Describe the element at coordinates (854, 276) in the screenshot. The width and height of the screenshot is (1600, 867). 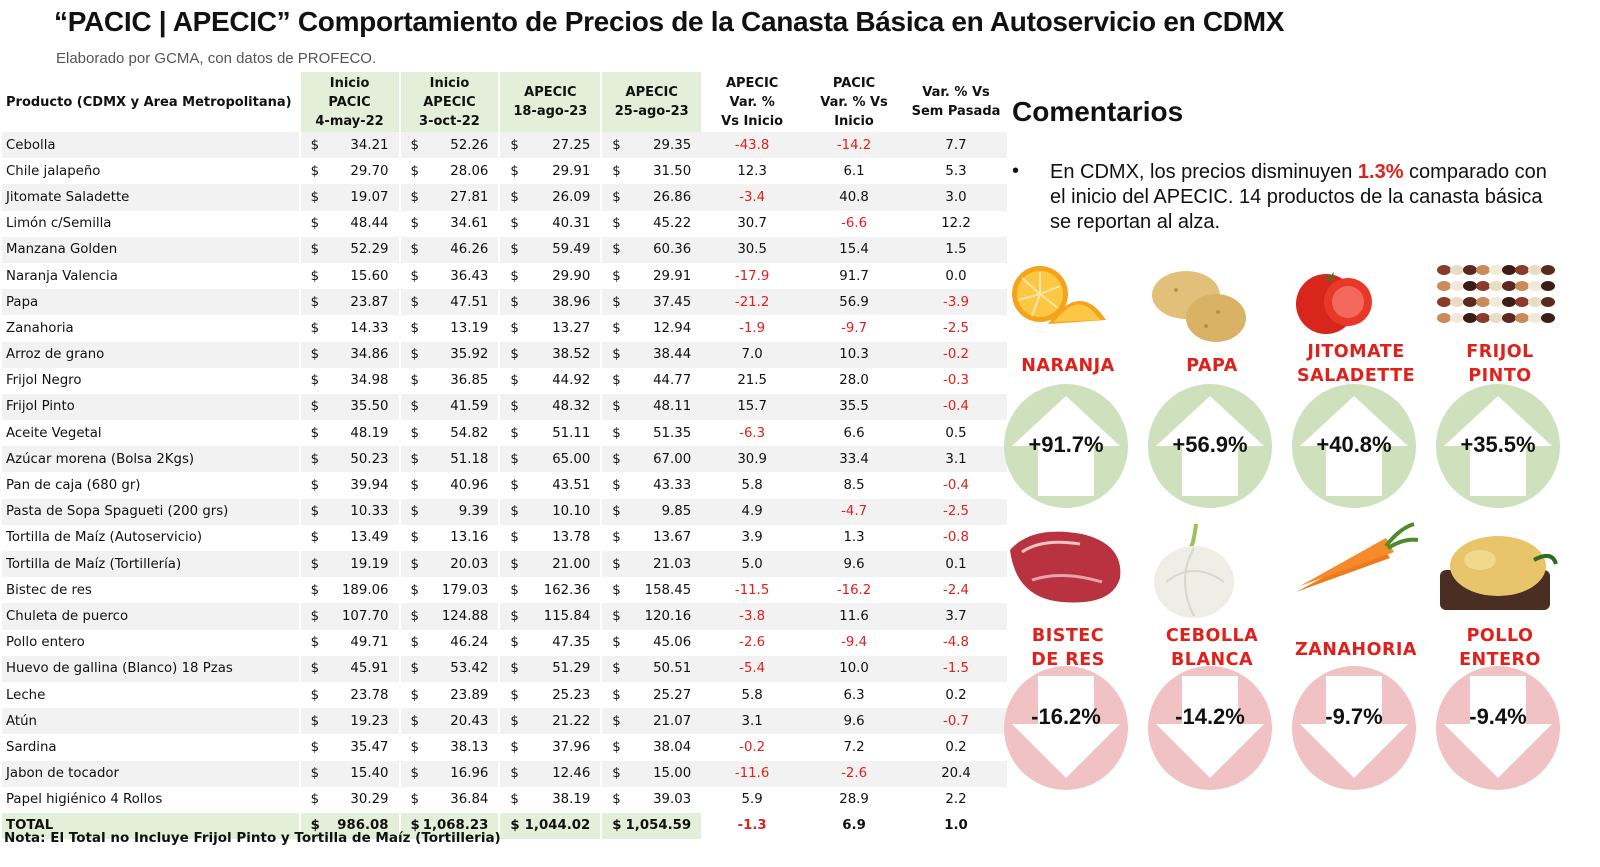
I see `variation-value: 91.7` at that location.